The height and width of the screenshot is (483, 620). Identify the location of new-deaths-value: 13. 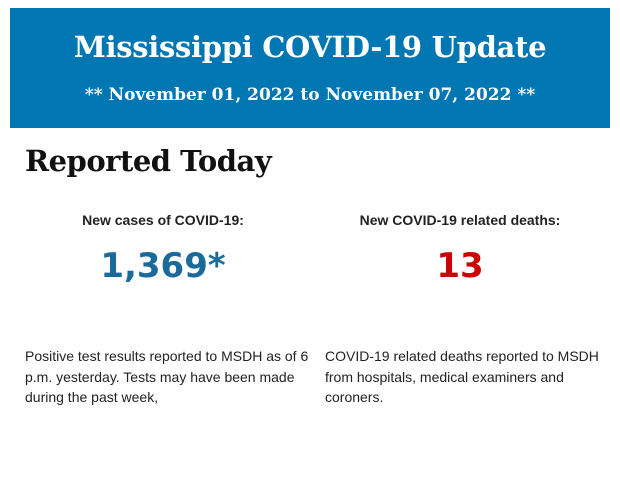
(460, 266).